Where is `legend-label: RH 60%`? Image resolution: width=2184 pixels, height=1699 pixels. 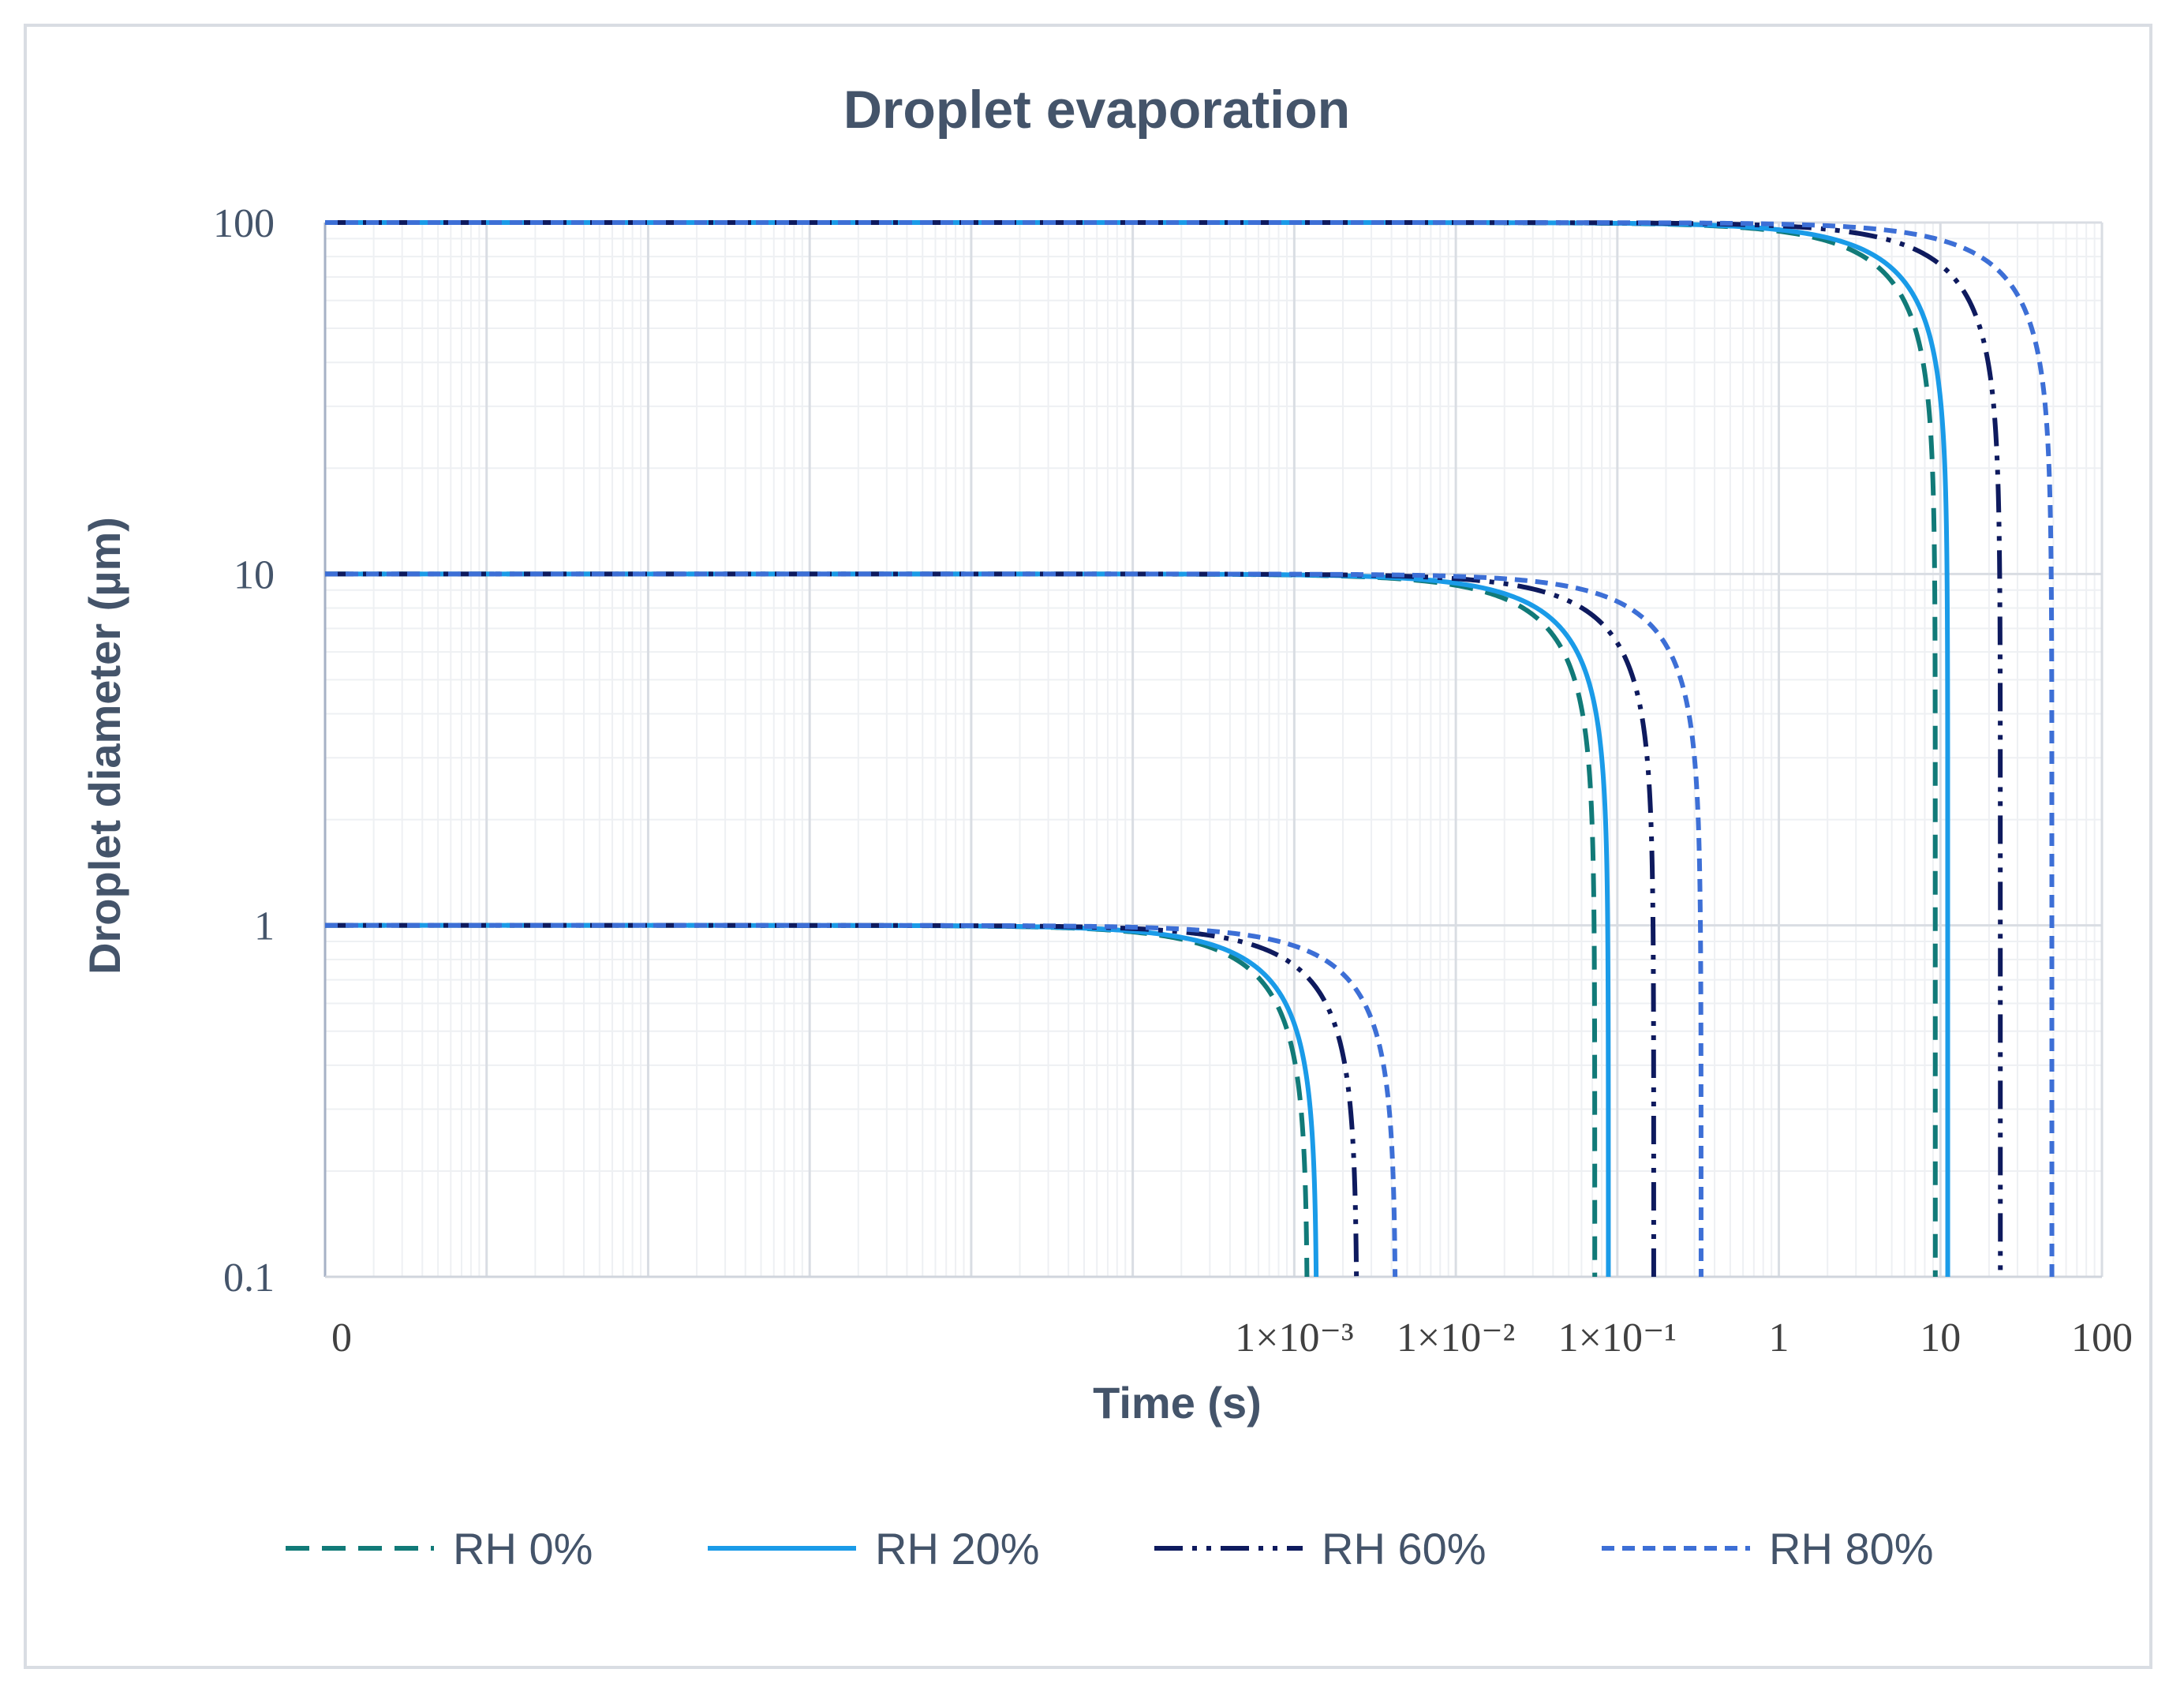
legend-label: RH 60% is located at coordinates (1404, 1549).